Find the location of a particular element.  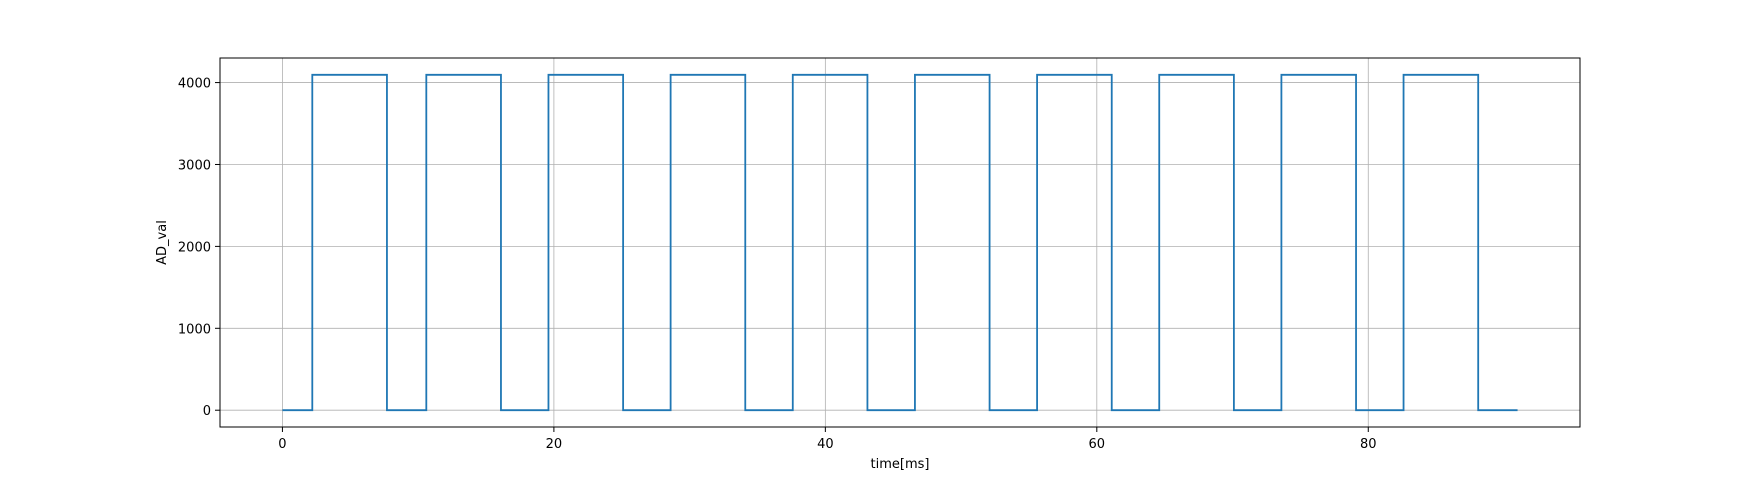

x-tick-label: 20 is located at coordinates (554, 444).